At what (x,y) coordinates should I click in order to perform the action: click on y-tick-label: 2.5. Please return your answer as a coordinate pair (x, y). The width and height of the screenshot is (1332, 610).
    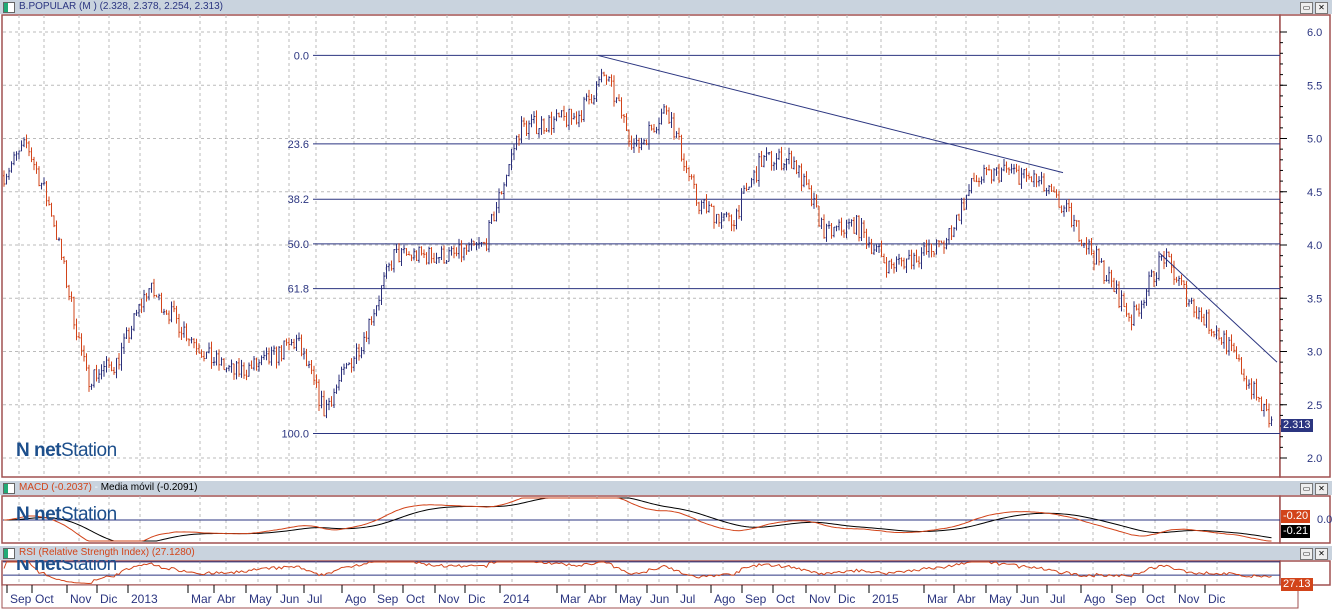
    Looking at the image, I should click on (1314, 406).